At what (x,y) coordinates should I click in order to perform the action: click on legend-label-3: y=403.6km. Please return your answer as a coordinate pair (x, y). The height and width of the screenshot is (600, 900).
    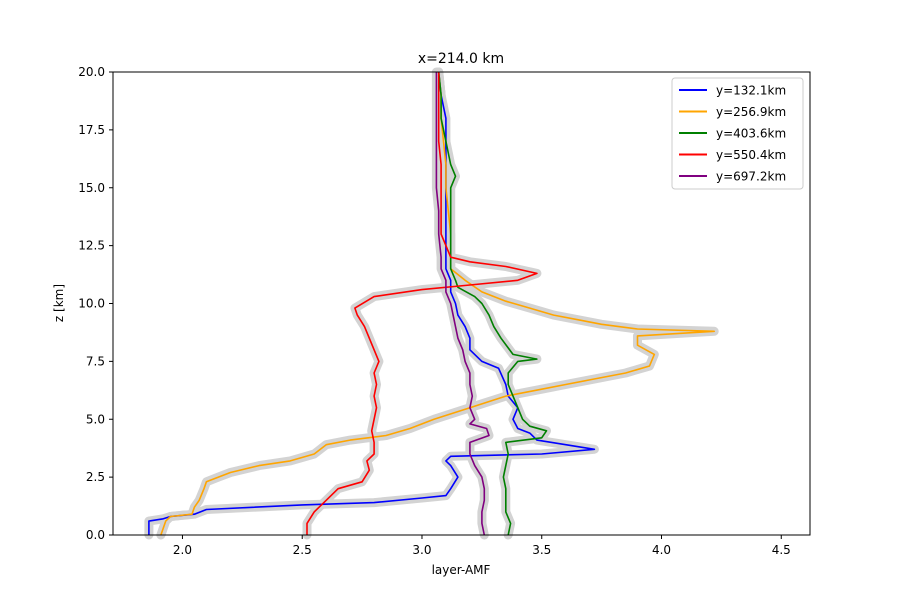
    Looking at the image, I should click on (751, 134).